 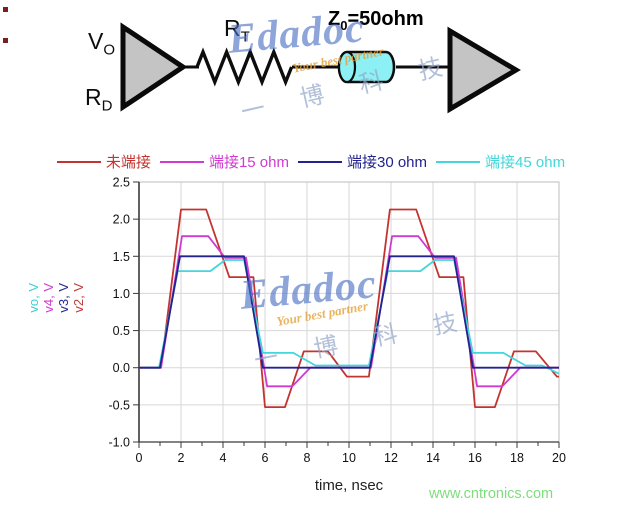 I want to click on line-impedance-label: Z0=50ohm, so click(x=376, y=20).